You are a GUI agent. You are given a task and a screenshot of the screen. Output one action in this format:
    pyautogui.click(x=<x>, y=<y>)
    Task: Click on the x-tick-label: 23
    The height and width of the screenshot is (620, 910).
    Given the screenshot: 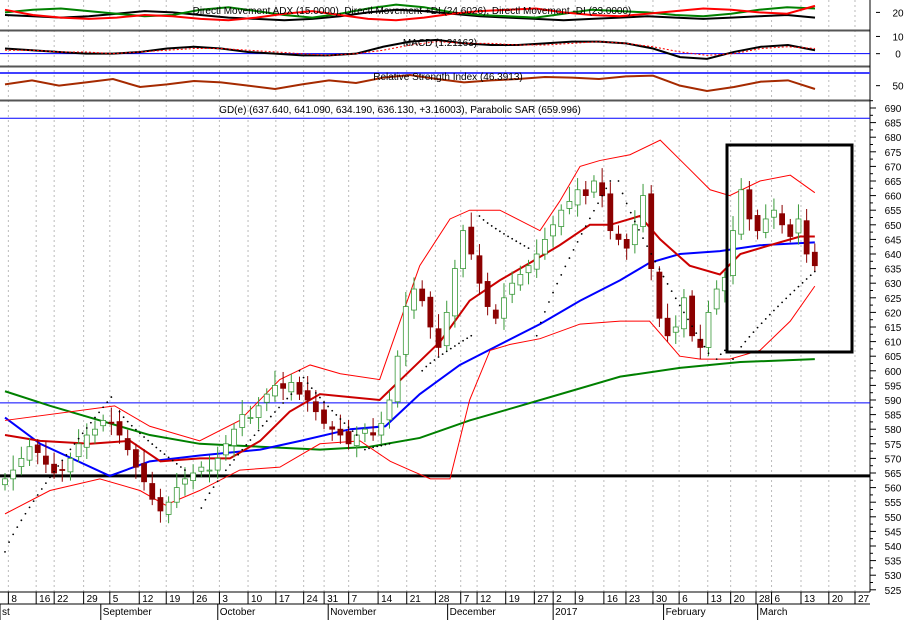 What is the action you would take?
    pyautogui.click(x=635, y=599)
    